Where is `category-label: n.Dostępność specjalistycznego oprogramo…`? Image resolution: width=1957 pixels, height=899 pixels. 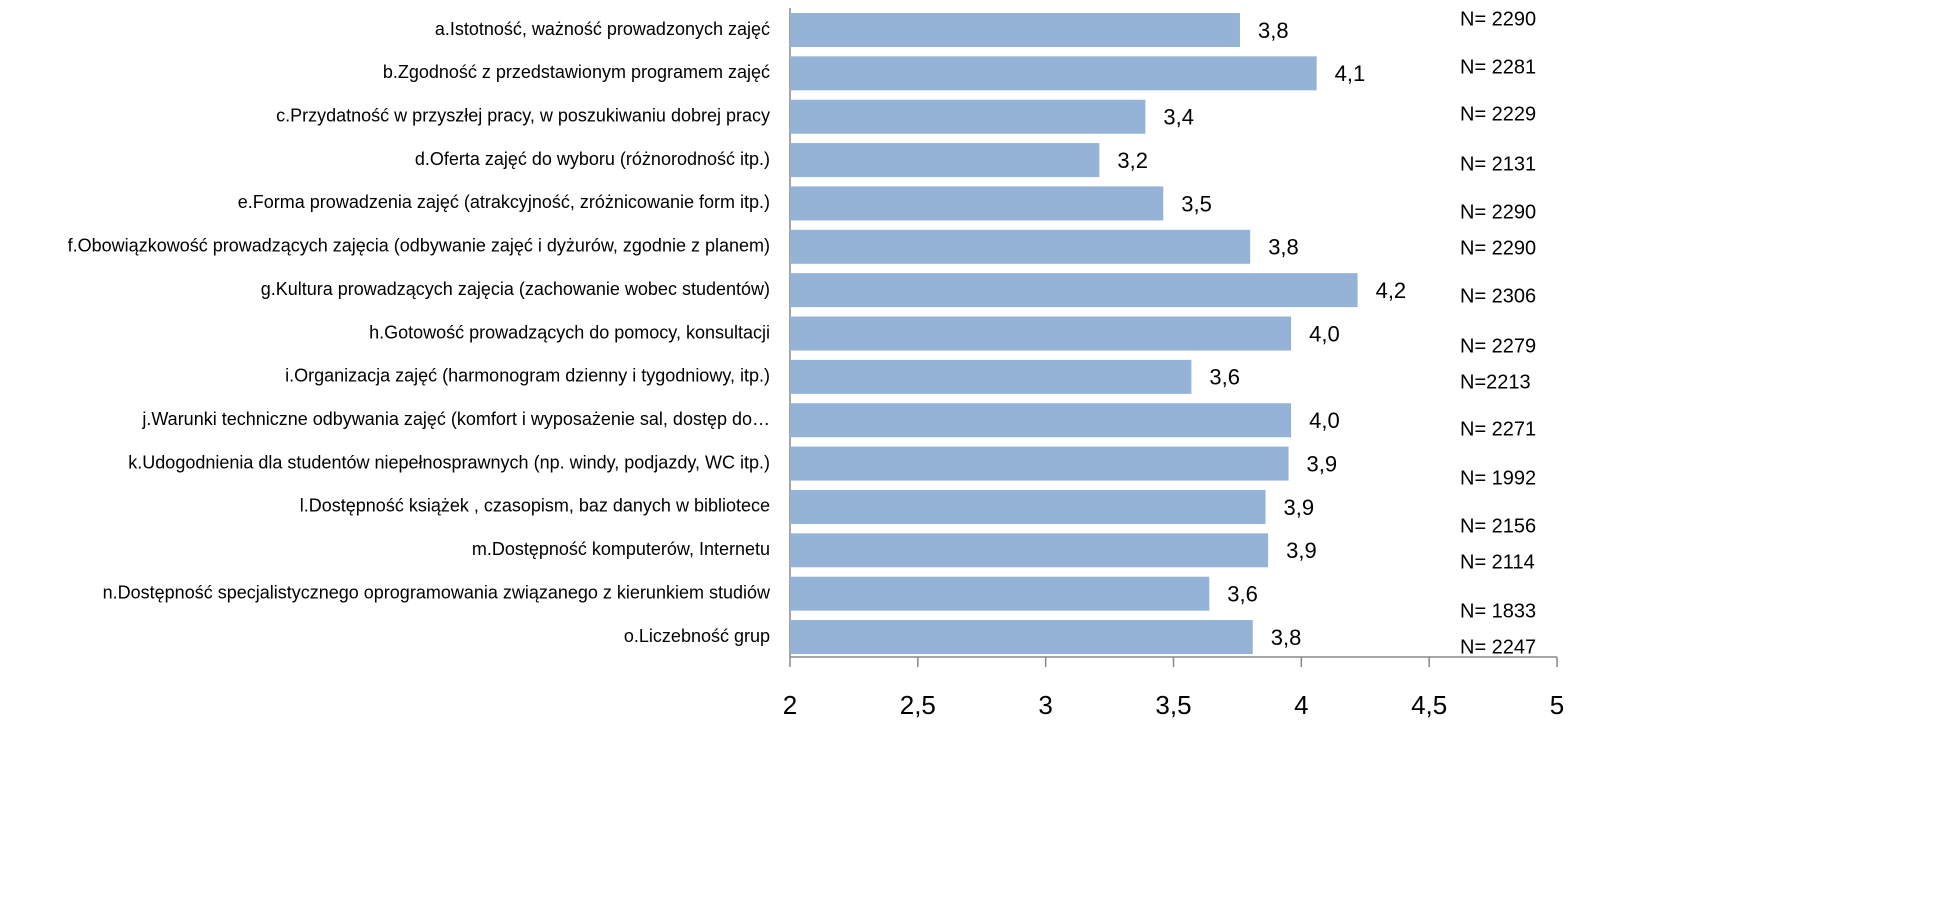
category-label: n.Dostępność specjalistycznego oprogramo… is located at coordinates (437, 592).